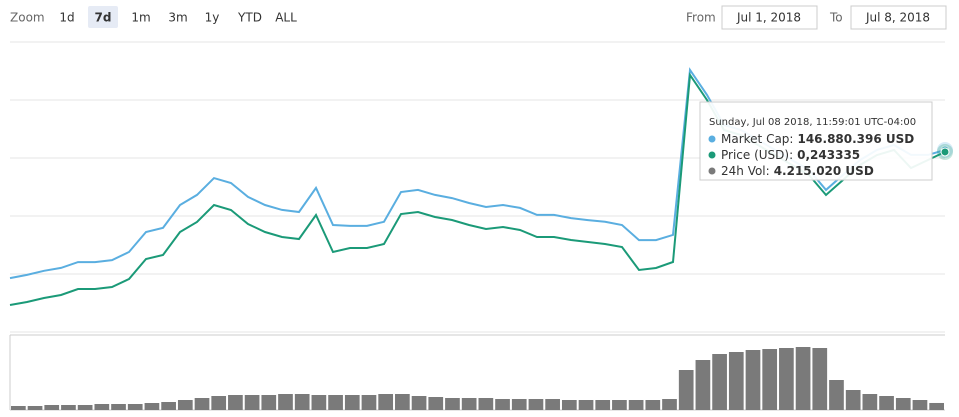 Image resolution: width=959 pixels, height=417 pixels. I want to click on tooltip-date: Sunday, Jul 08 2018, 11:59:01 UTC-04:00, so click(812, 122).